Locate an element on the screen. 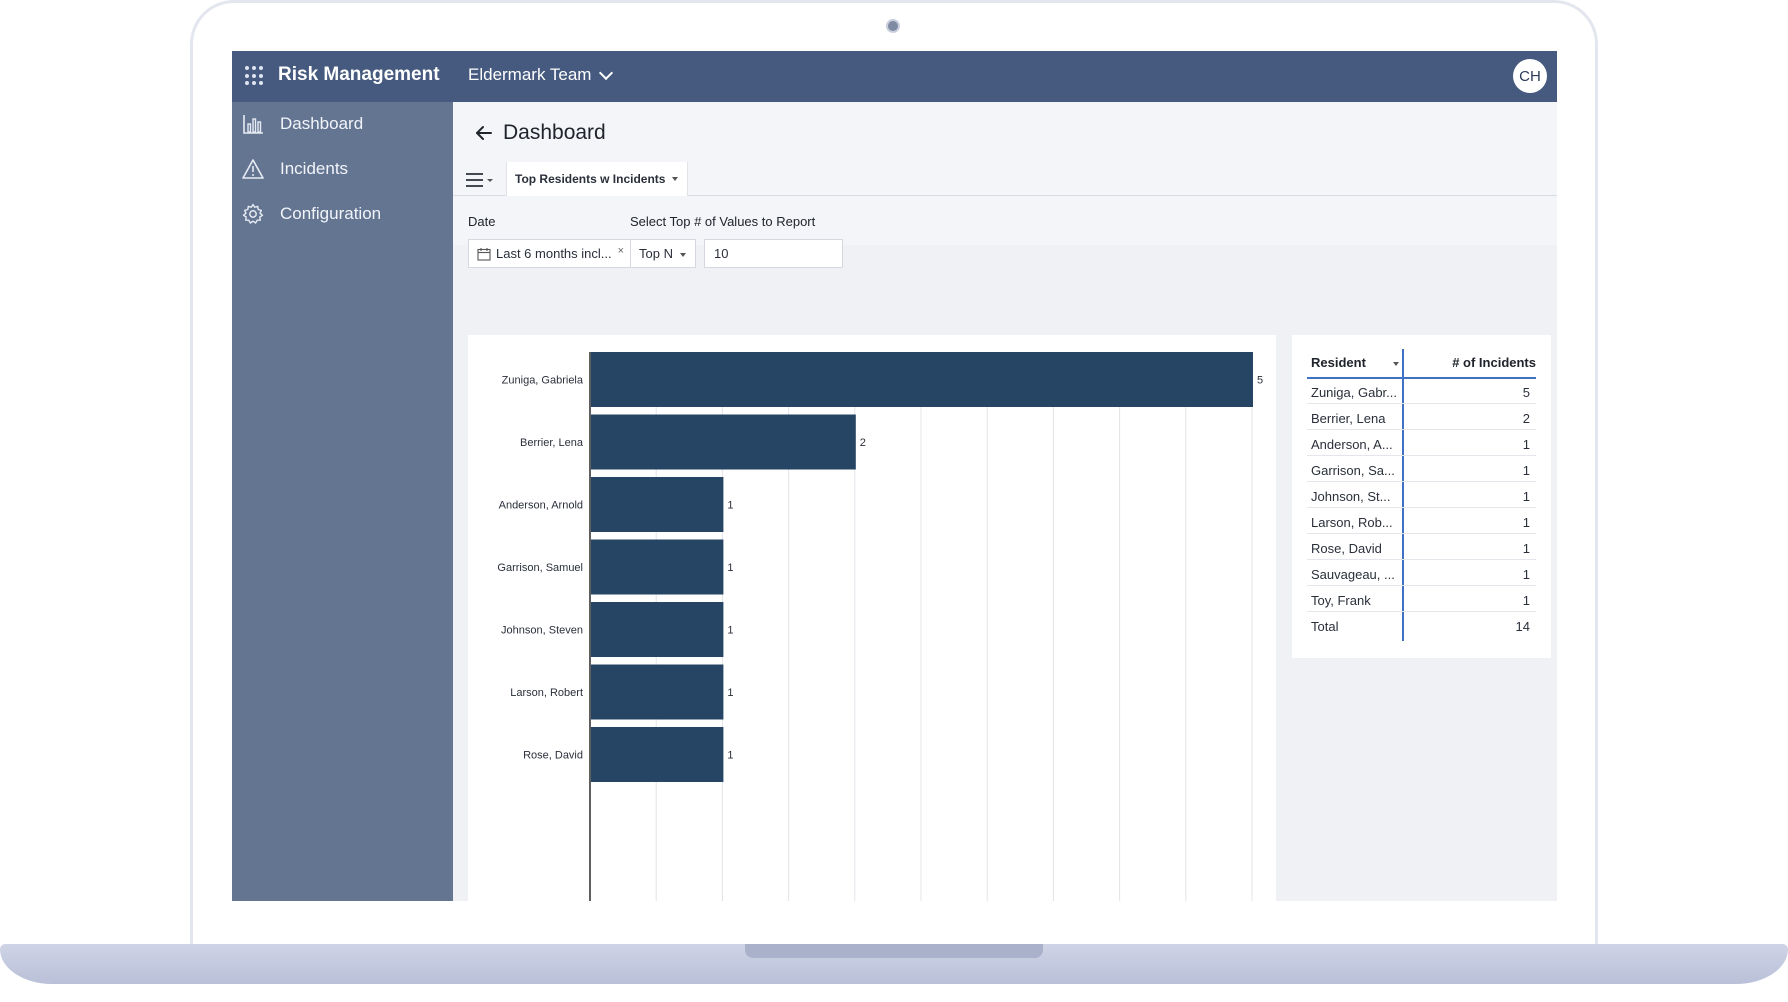 The height and width of the screenshot is (1002, 1788). sidebar-item-label: Incidents is located at coordinates (314, 168).